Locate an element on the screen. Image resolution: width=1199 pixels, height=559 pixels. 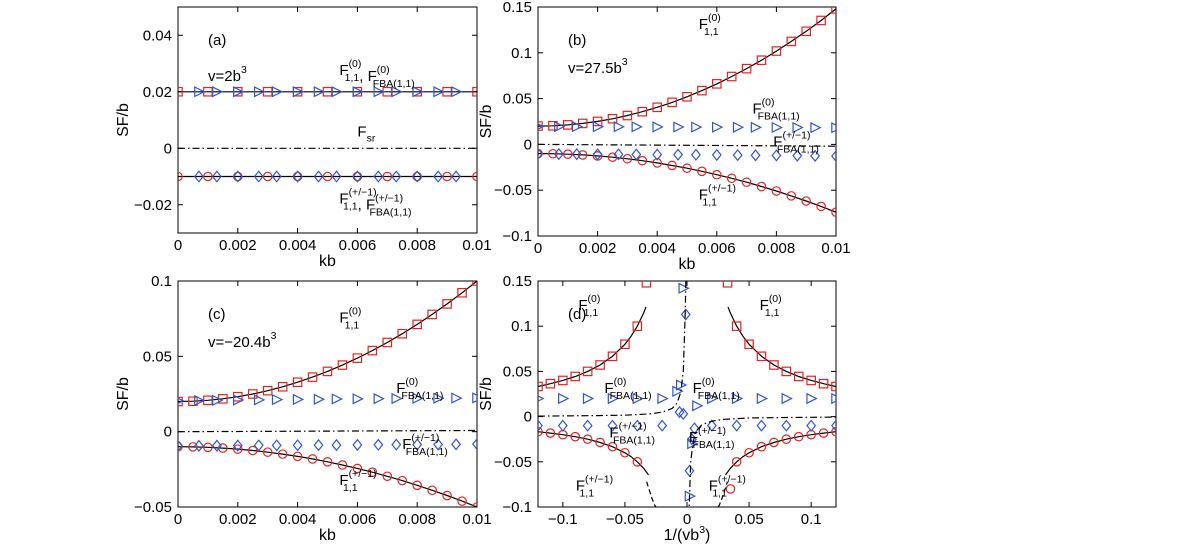
series-line-F0_11_right is located at coordinates (781, 347).